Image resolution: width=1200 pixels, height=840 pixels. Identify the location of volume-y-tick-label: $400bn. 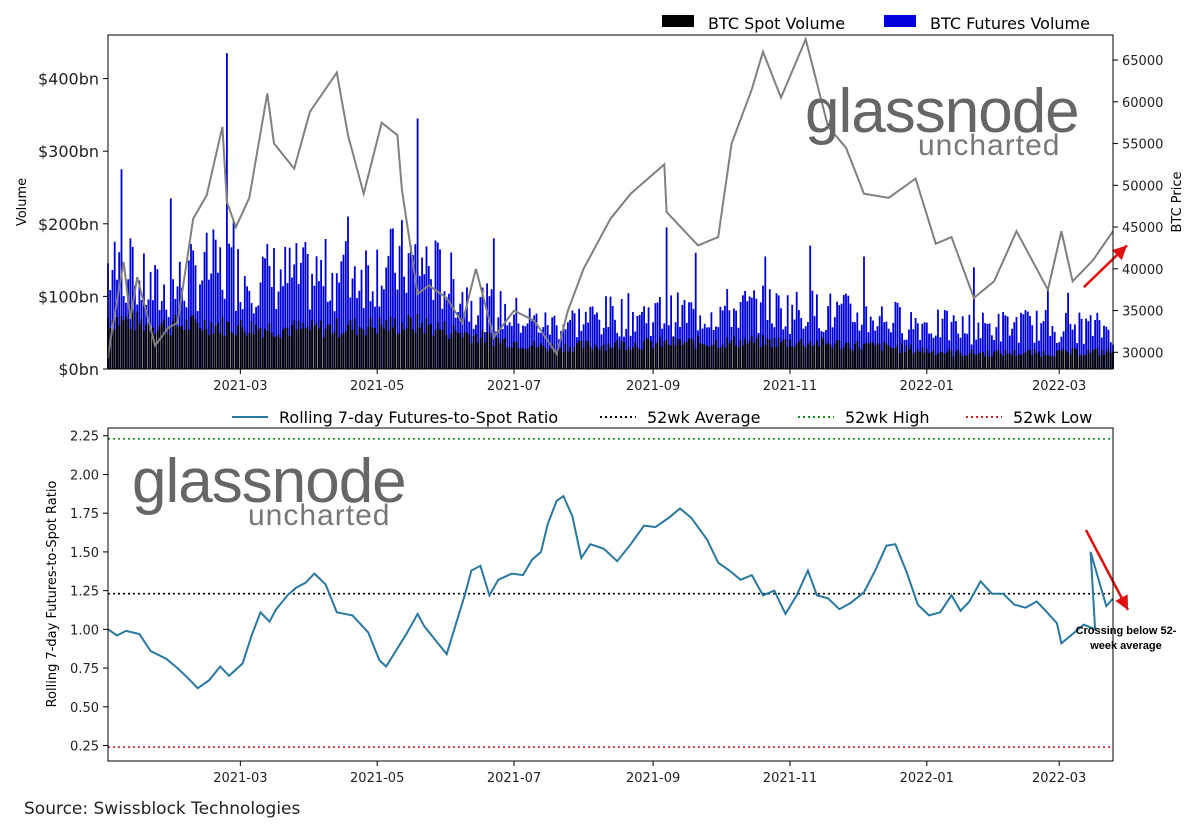
(68, 79).